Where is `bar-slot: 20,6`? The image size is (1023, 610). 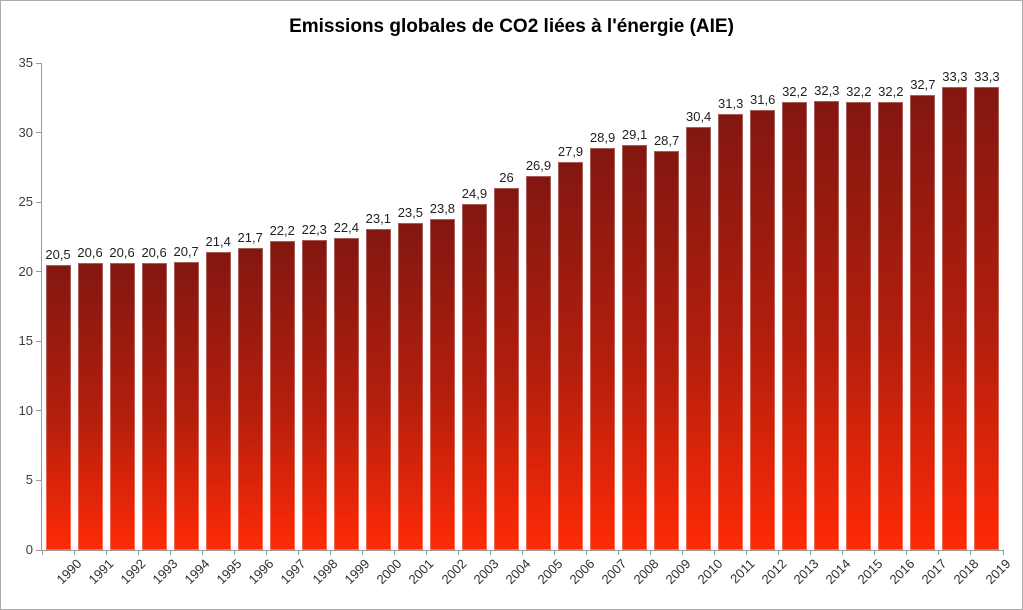
bar-slot: 20,6 is located at coordinates (90, 306).